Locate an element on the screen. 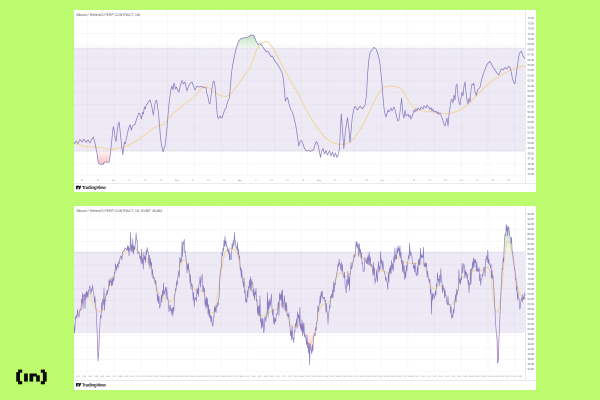 Image resolution: width=600 pixels, height=400 pixels. svg-text: 18-10 is located at coordinates (351, 377).